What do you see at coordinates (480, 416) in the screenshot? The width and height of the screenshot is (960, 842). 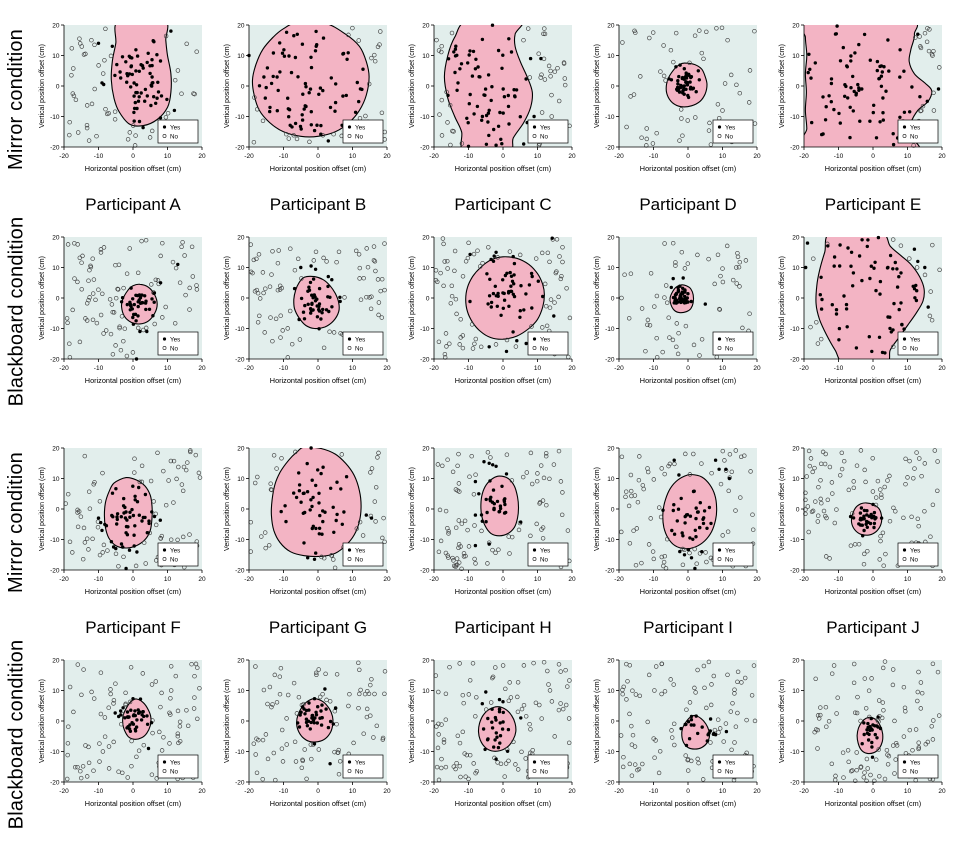 I see `row-gap` at bounding box center [480, 416].